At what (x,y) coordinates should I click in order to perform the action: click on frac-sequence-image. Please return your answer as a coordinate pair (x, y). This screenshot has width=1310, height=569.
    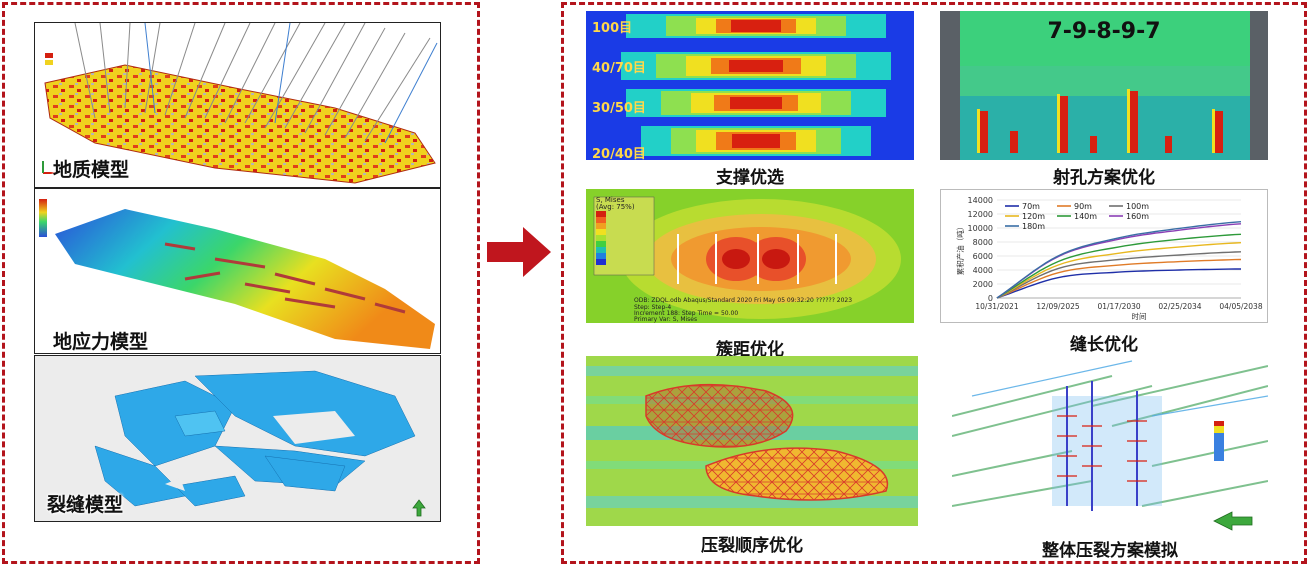
    Looking at the image, I should click on (752, 437).